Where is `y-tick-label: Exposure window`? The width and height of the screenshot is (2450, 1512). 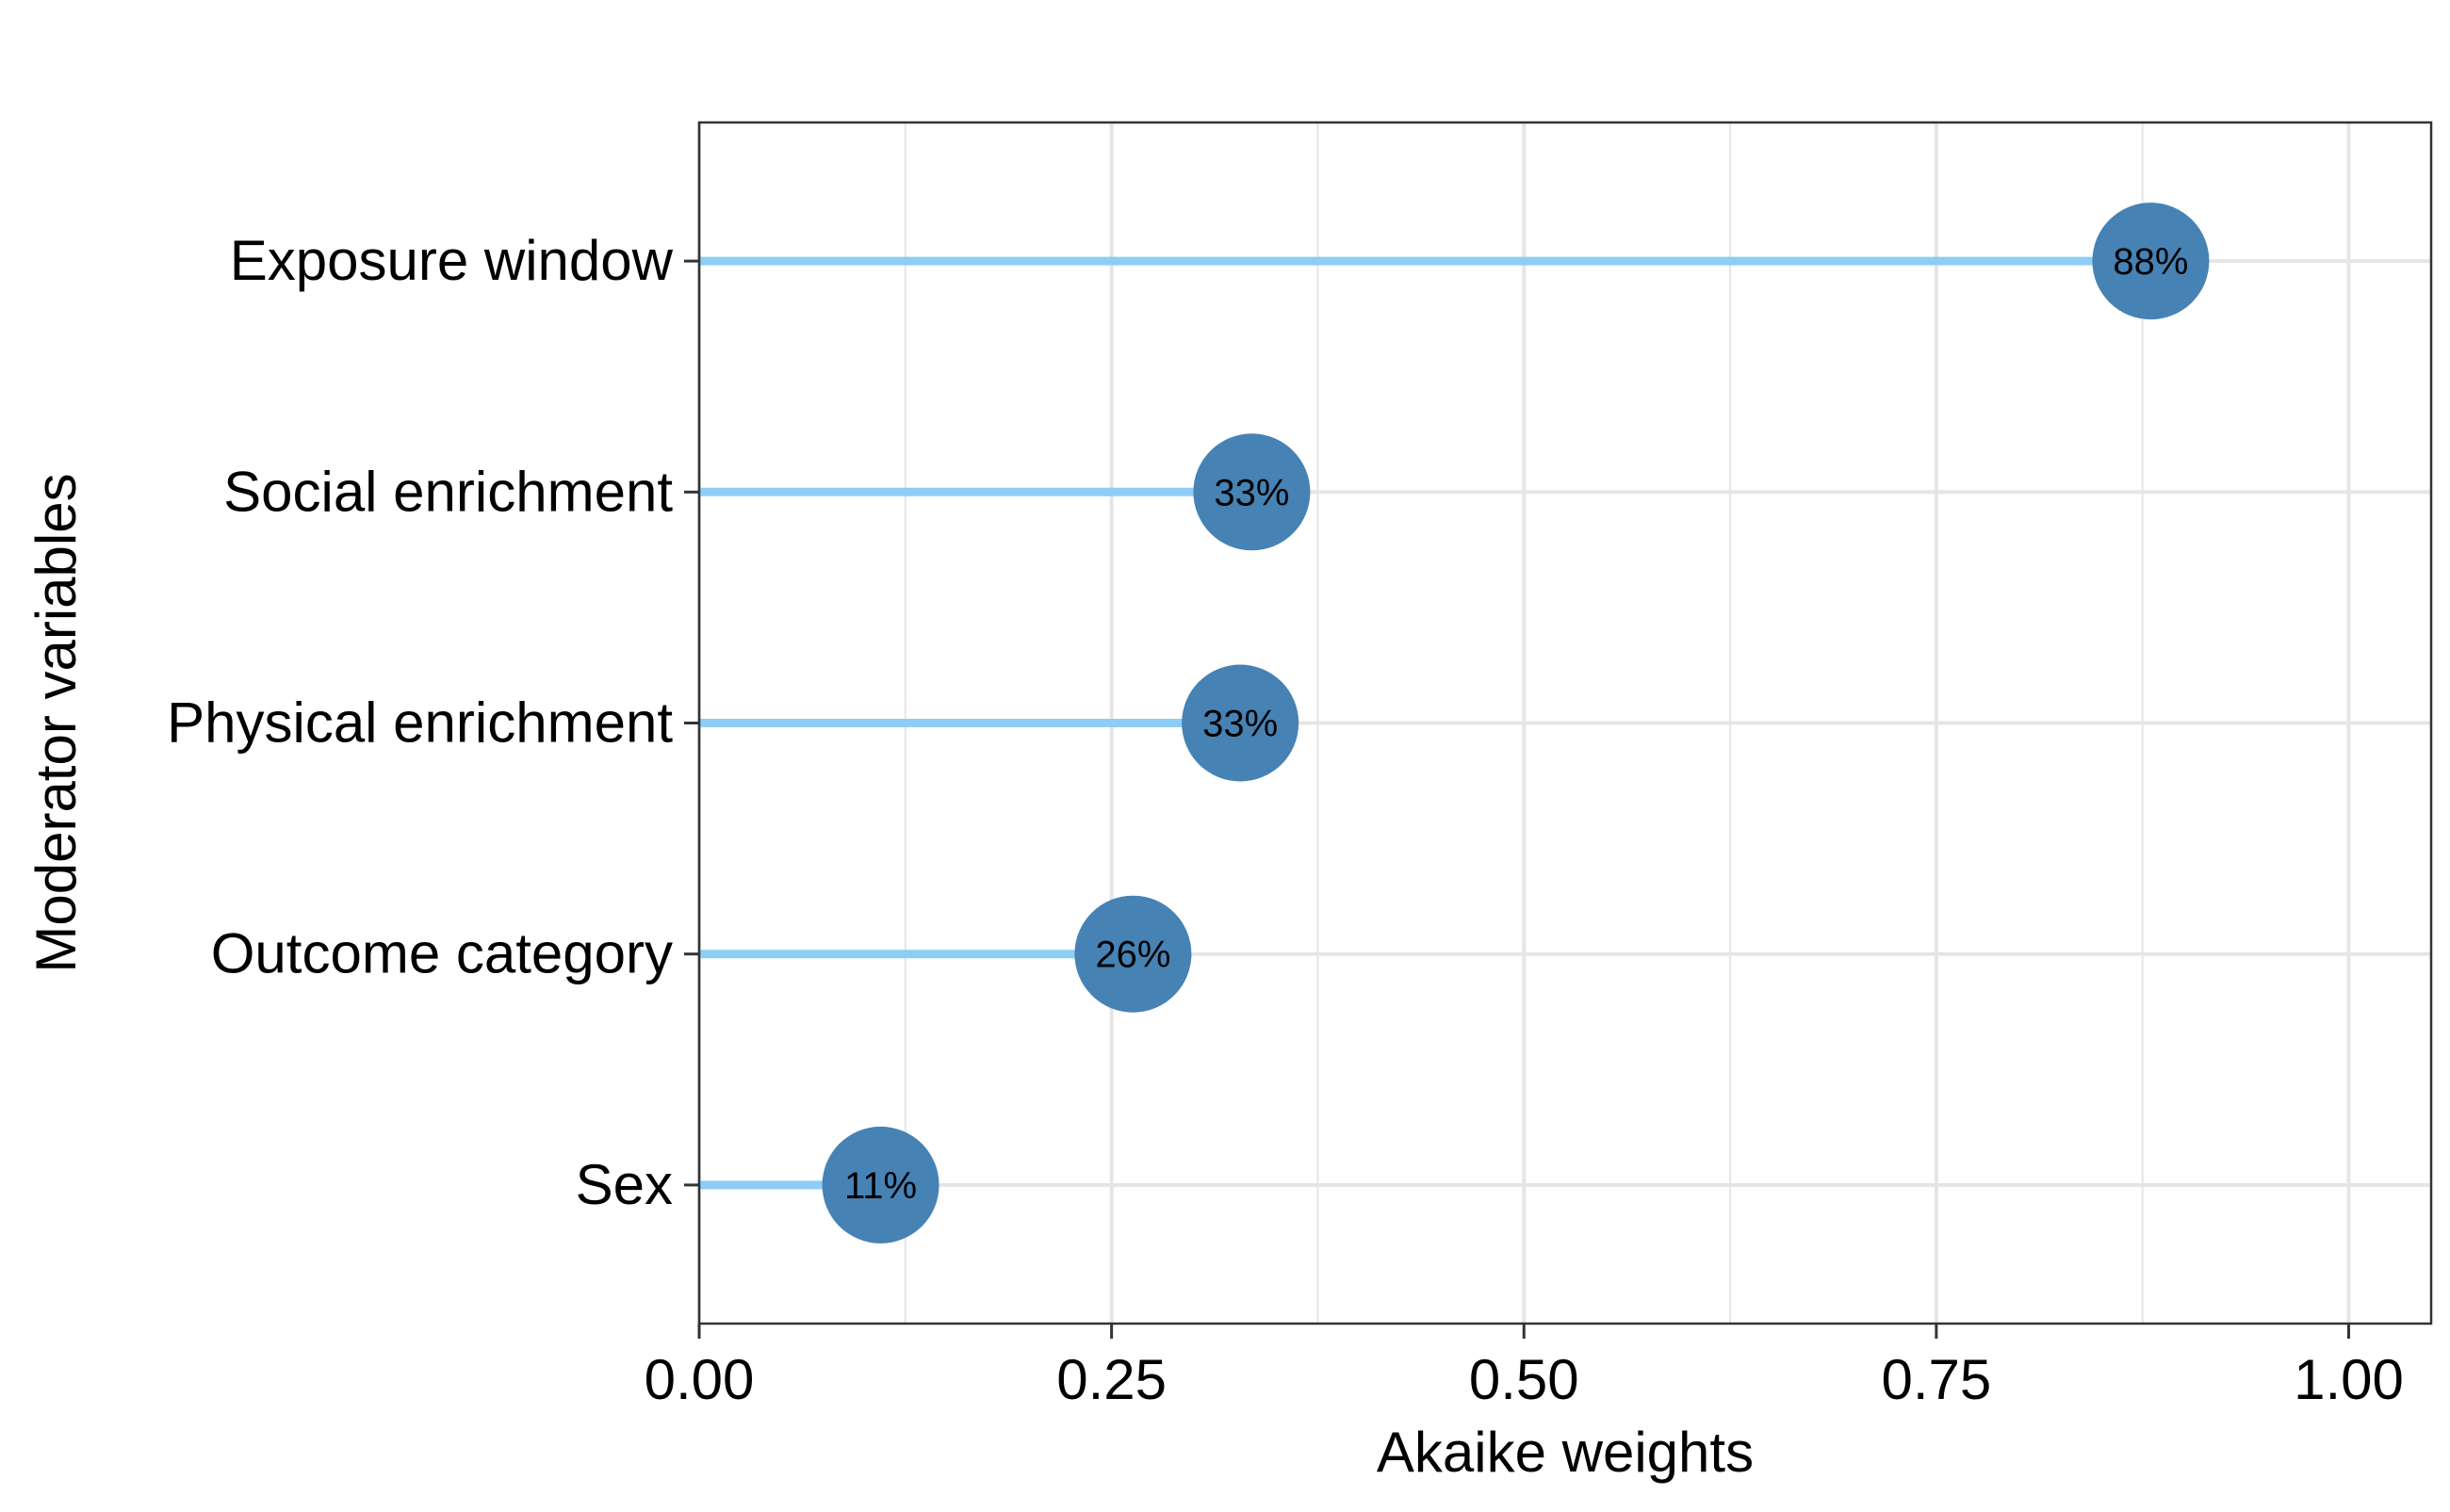 y-tick-label: Exposure window is located at coordinates (452, 260).